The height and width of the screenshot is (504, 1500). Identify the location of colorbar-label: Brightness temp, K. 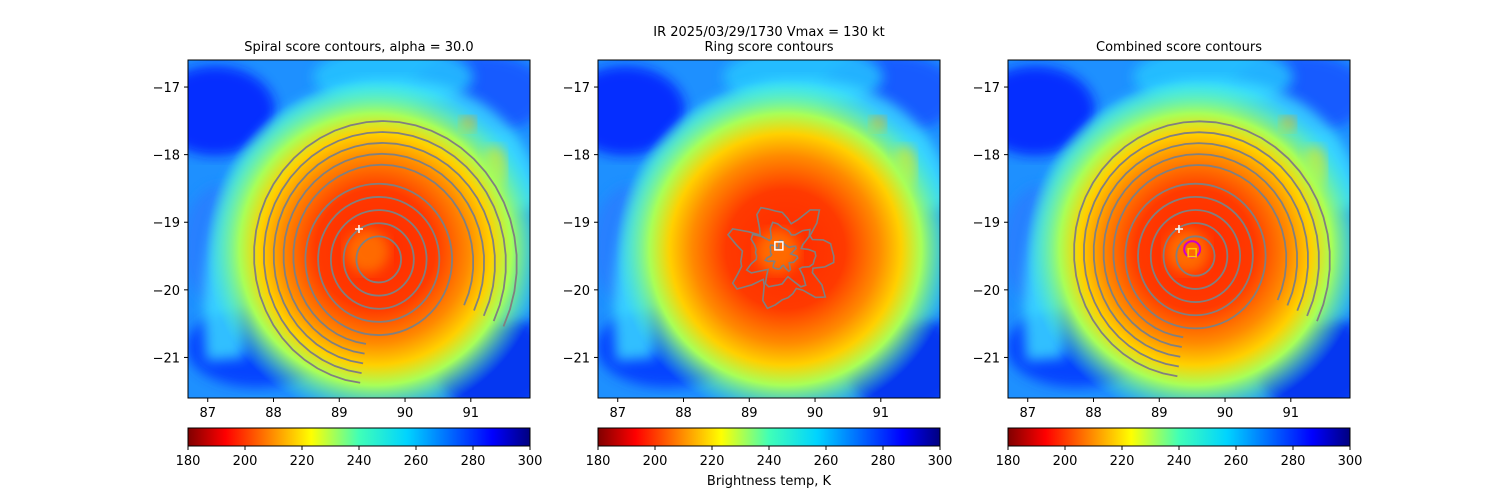
(769, 481).